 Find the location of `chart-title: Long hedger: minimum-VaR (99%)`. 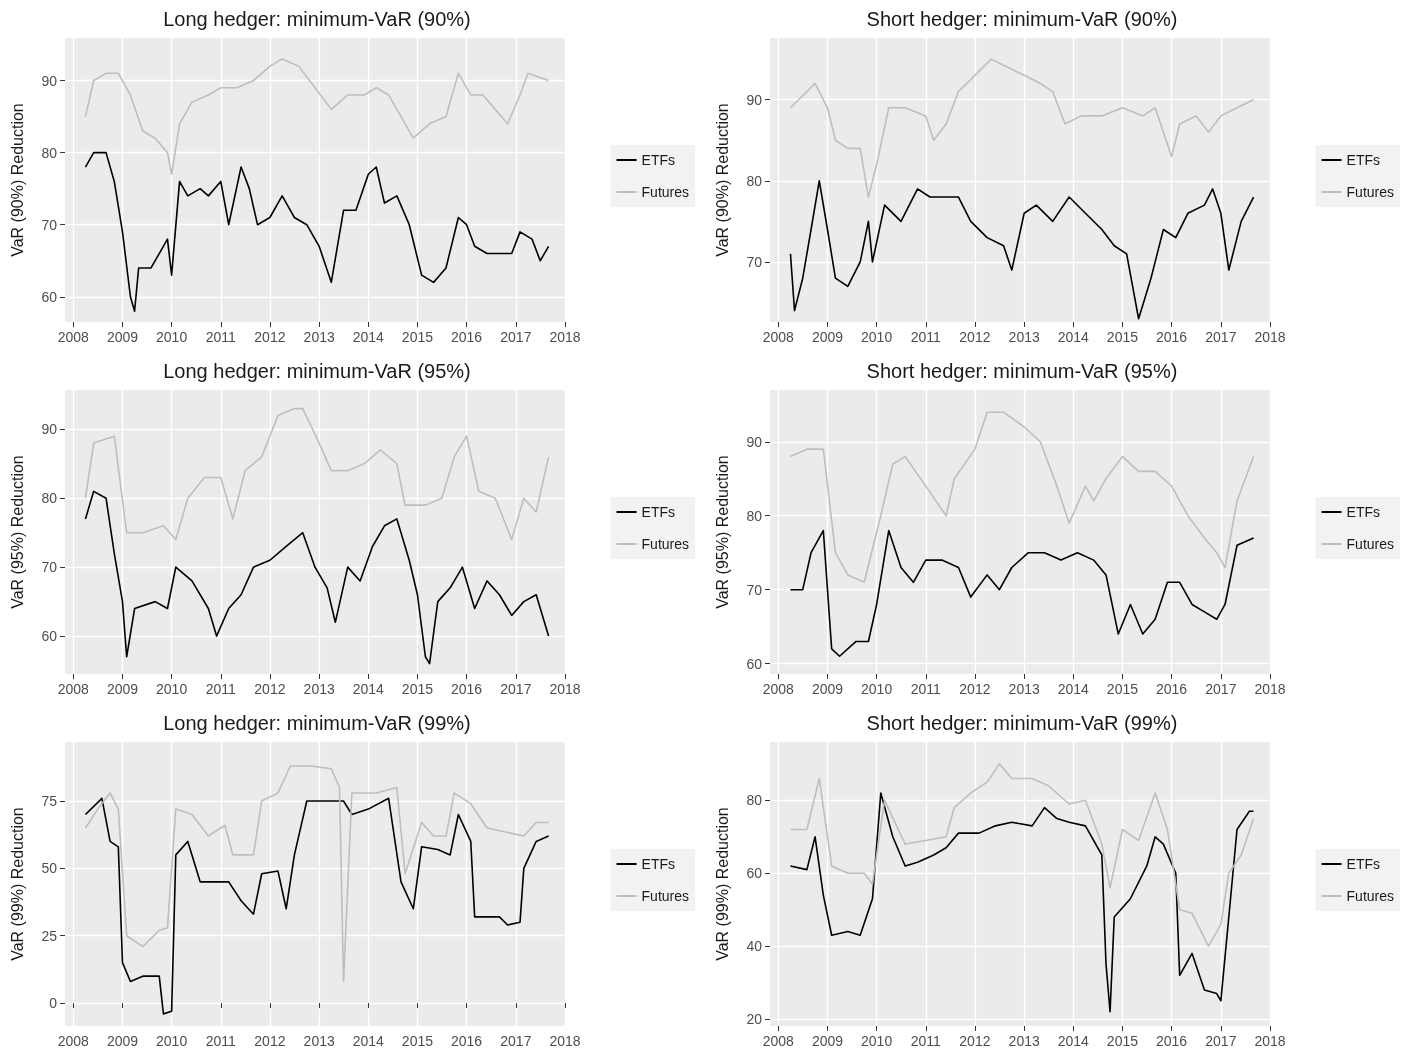

chart-title: Long hedger: minimum-VaR (99%) is located at coordinates (317, 723).